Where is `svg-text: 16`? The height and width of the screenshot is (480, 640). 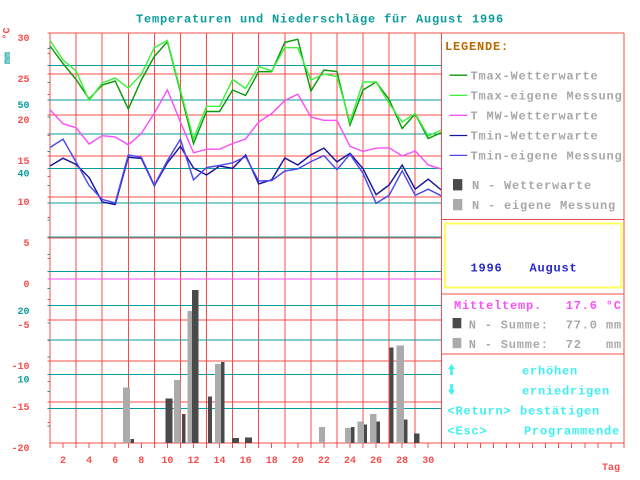
svg-text: 16 is located at coordinates (246, 461).